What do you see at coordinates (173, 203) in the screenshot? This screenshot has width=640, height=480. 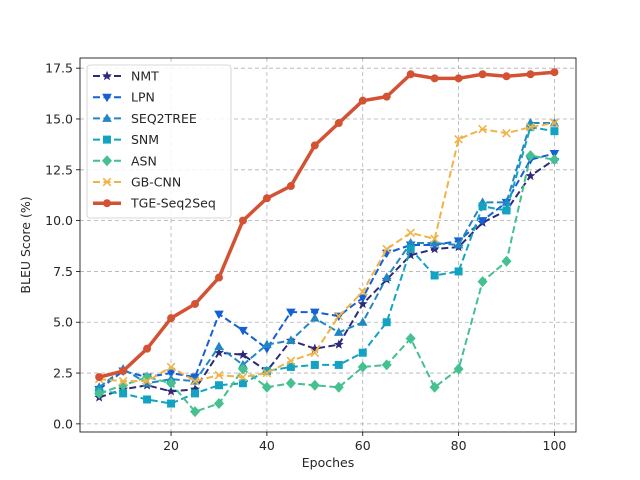 I see `legend-label: TGE-Seq2Seq` at bounding box center [173, 203].